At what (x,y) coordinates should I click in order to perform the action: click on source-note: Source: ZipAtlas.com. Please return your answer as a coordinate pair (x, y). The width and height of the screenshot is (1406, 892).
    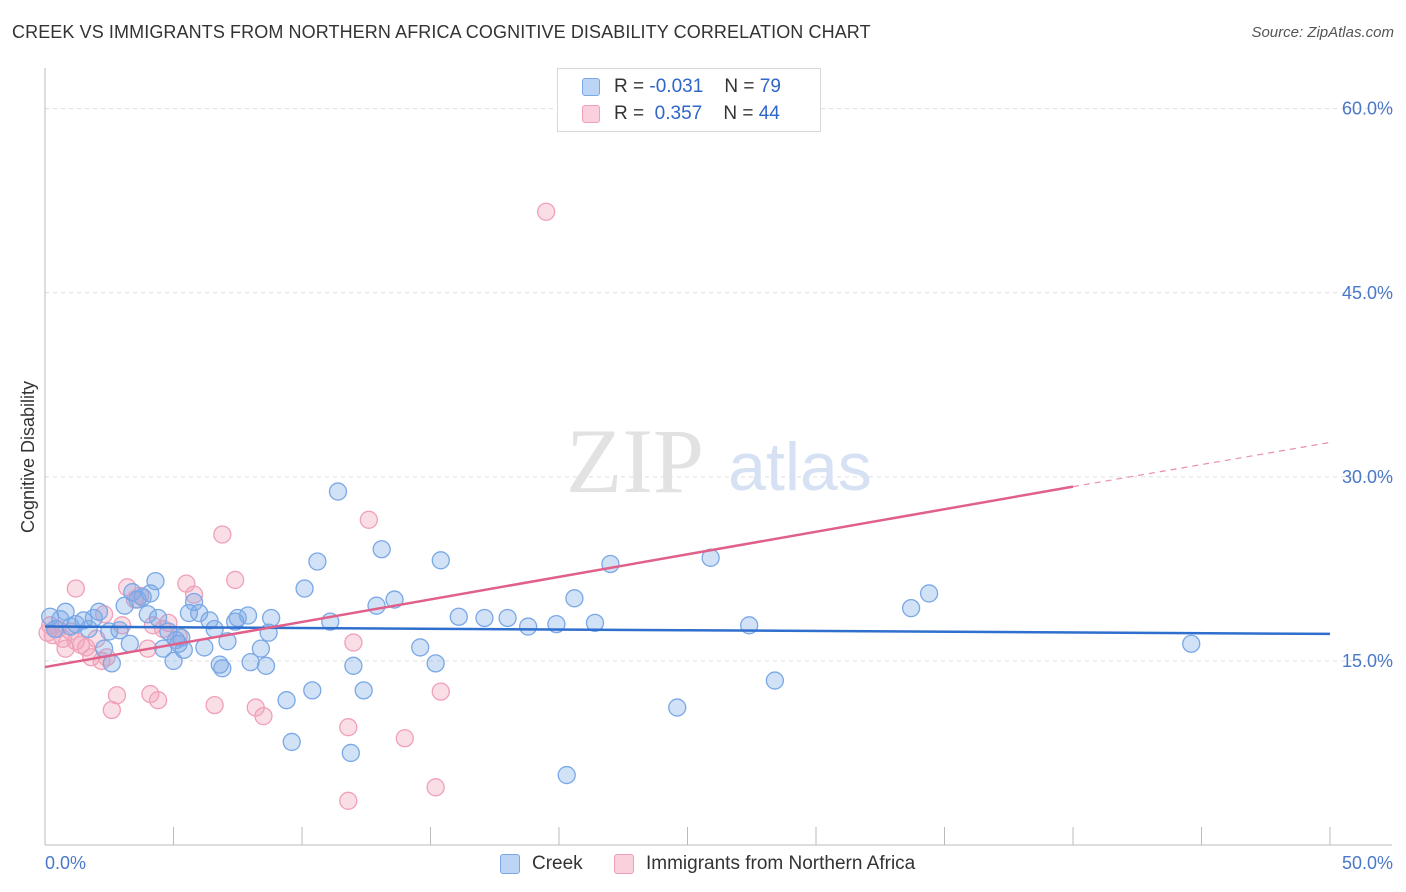
    Looking at the image, I should click on (1322, 32).